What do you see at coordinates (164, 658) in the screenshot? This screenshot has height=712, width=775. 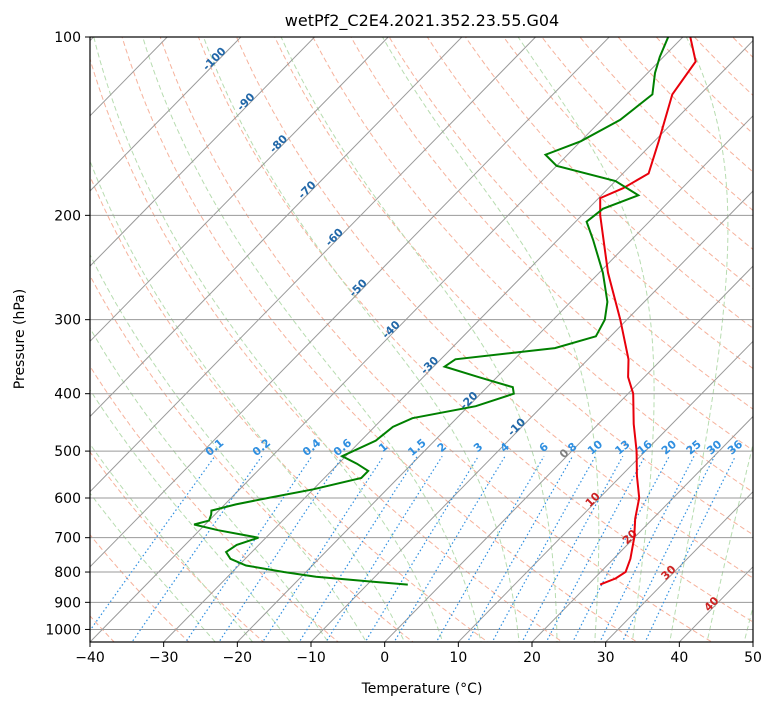 I see `x-tick-label: −30` at bounding box center [164, 658].